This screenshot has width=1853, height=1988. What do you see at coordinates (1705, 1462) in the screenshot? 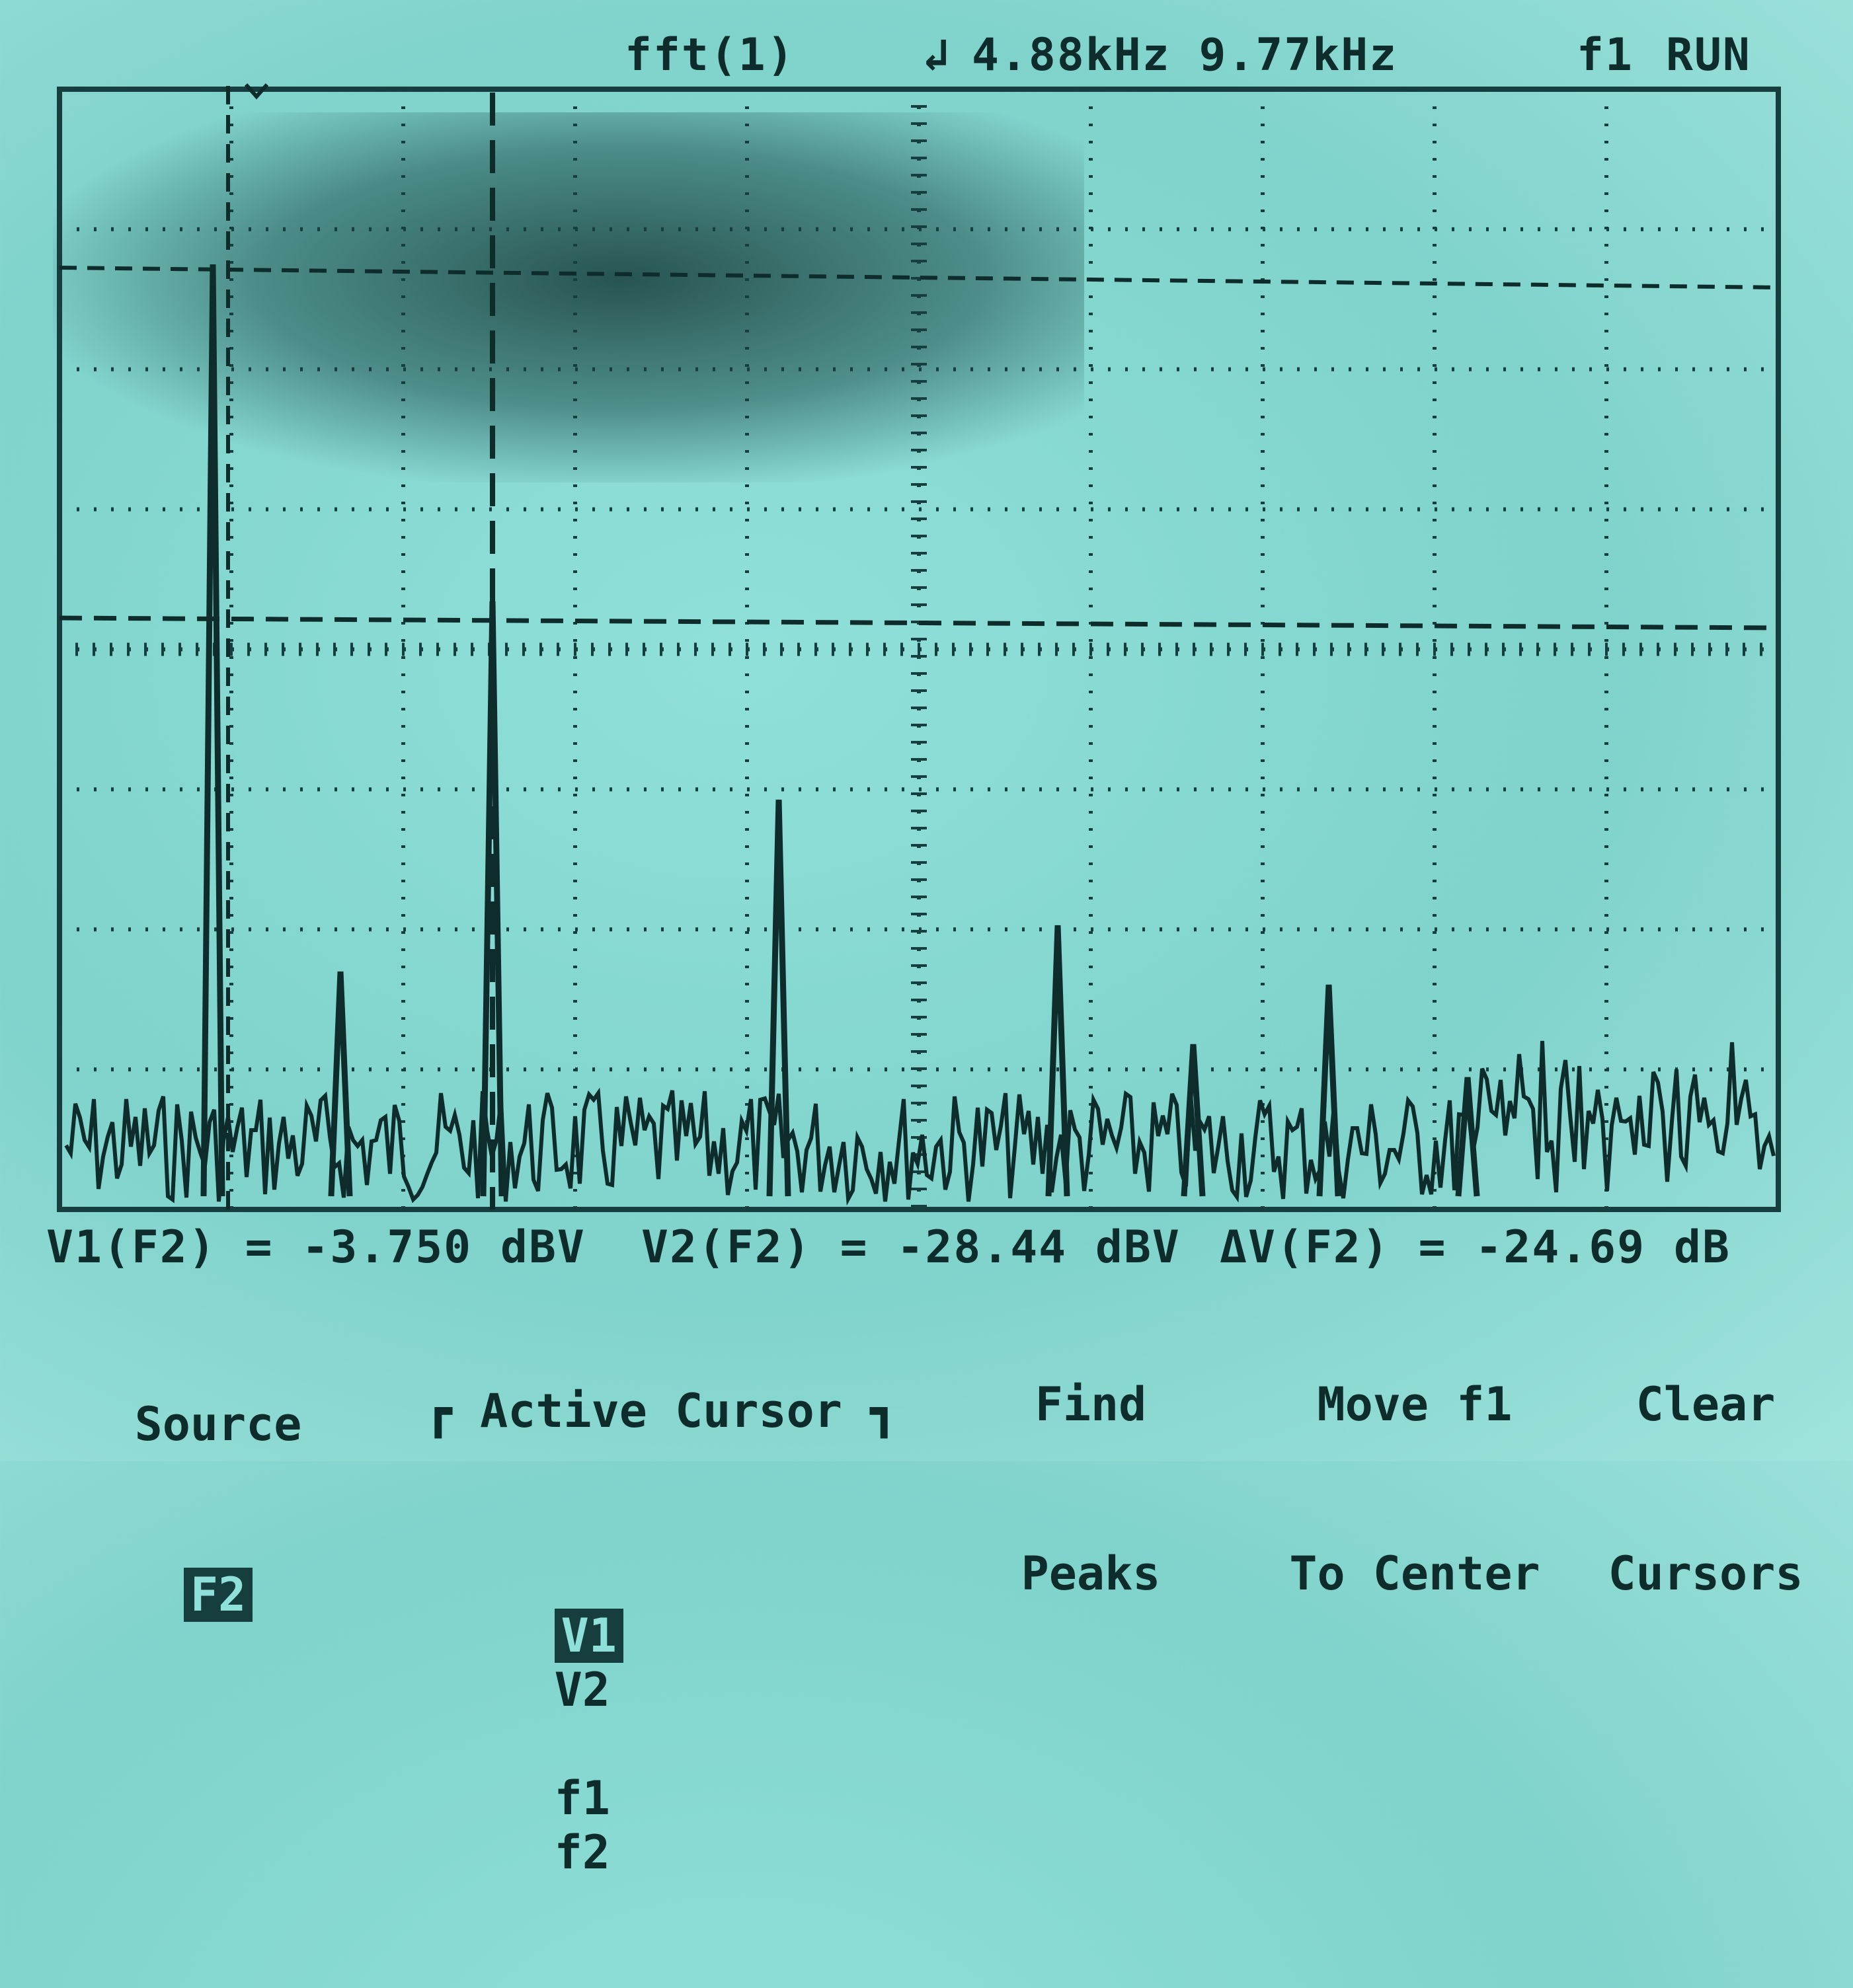
I see `clear-cursors-softkey: Clear Cursors` at bounding box center [1705, 1462].